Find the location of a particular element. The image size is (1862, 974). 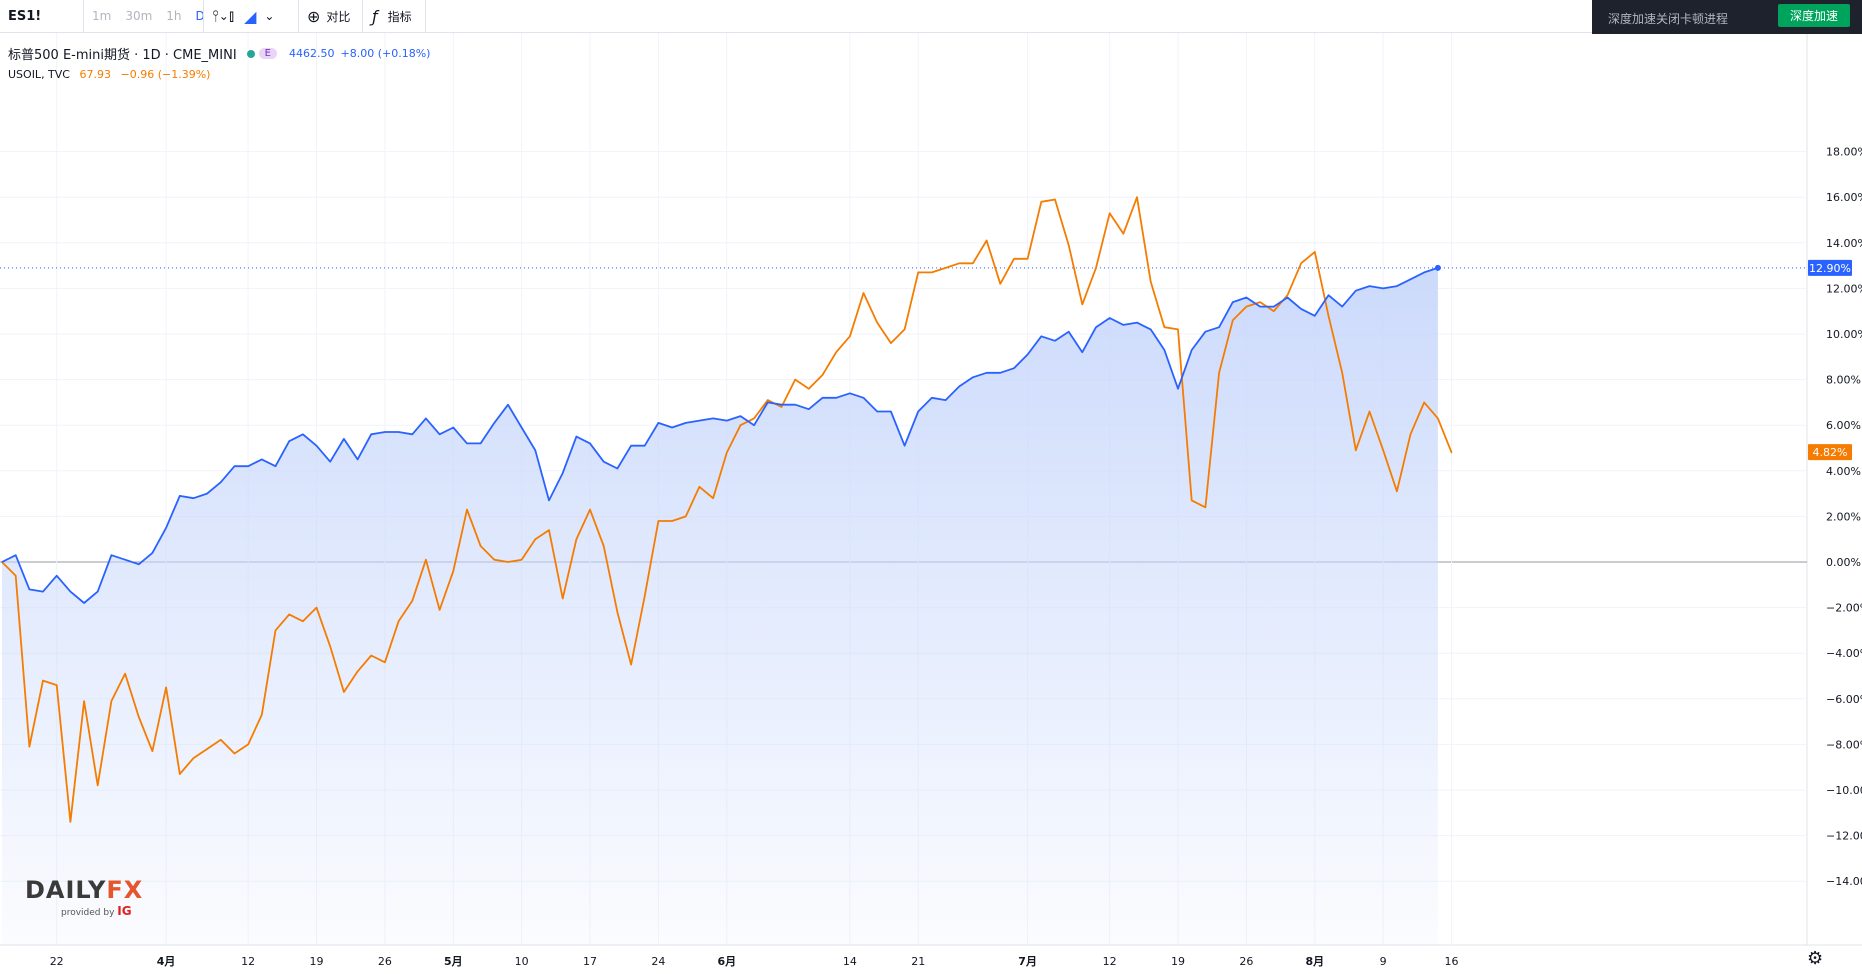

x-tick-label: 19 is located at coordinates (1178, 961).